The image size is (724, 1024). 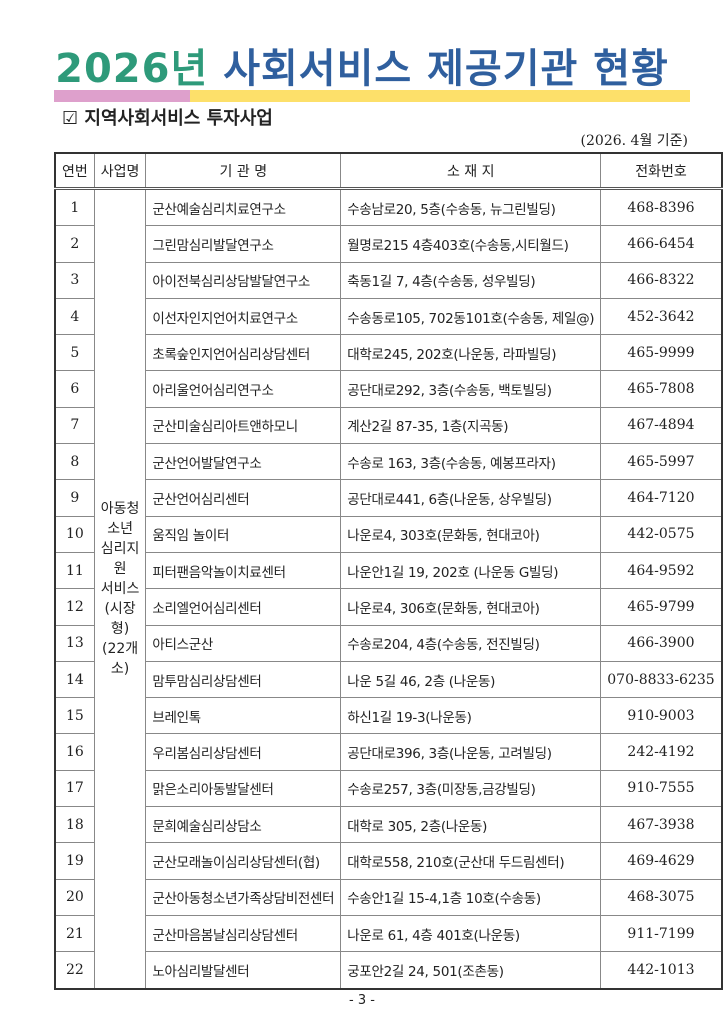 I want to click on institution-name: 군산아동청소년가족상담비전센터, so click(x=243, y=897).